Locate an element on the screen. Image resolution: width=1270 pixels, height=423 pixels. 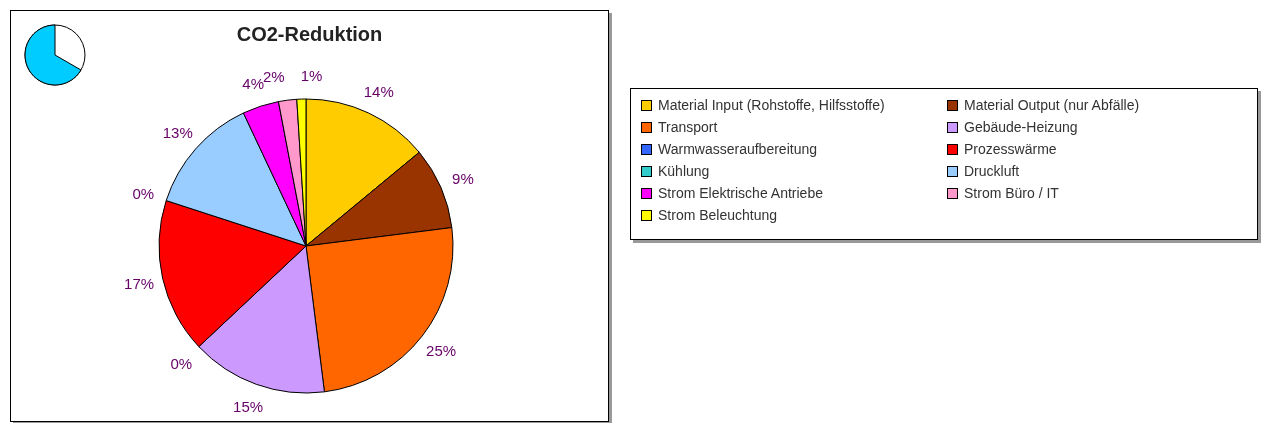
data-label: 9% is located at coordinates (463, 178).